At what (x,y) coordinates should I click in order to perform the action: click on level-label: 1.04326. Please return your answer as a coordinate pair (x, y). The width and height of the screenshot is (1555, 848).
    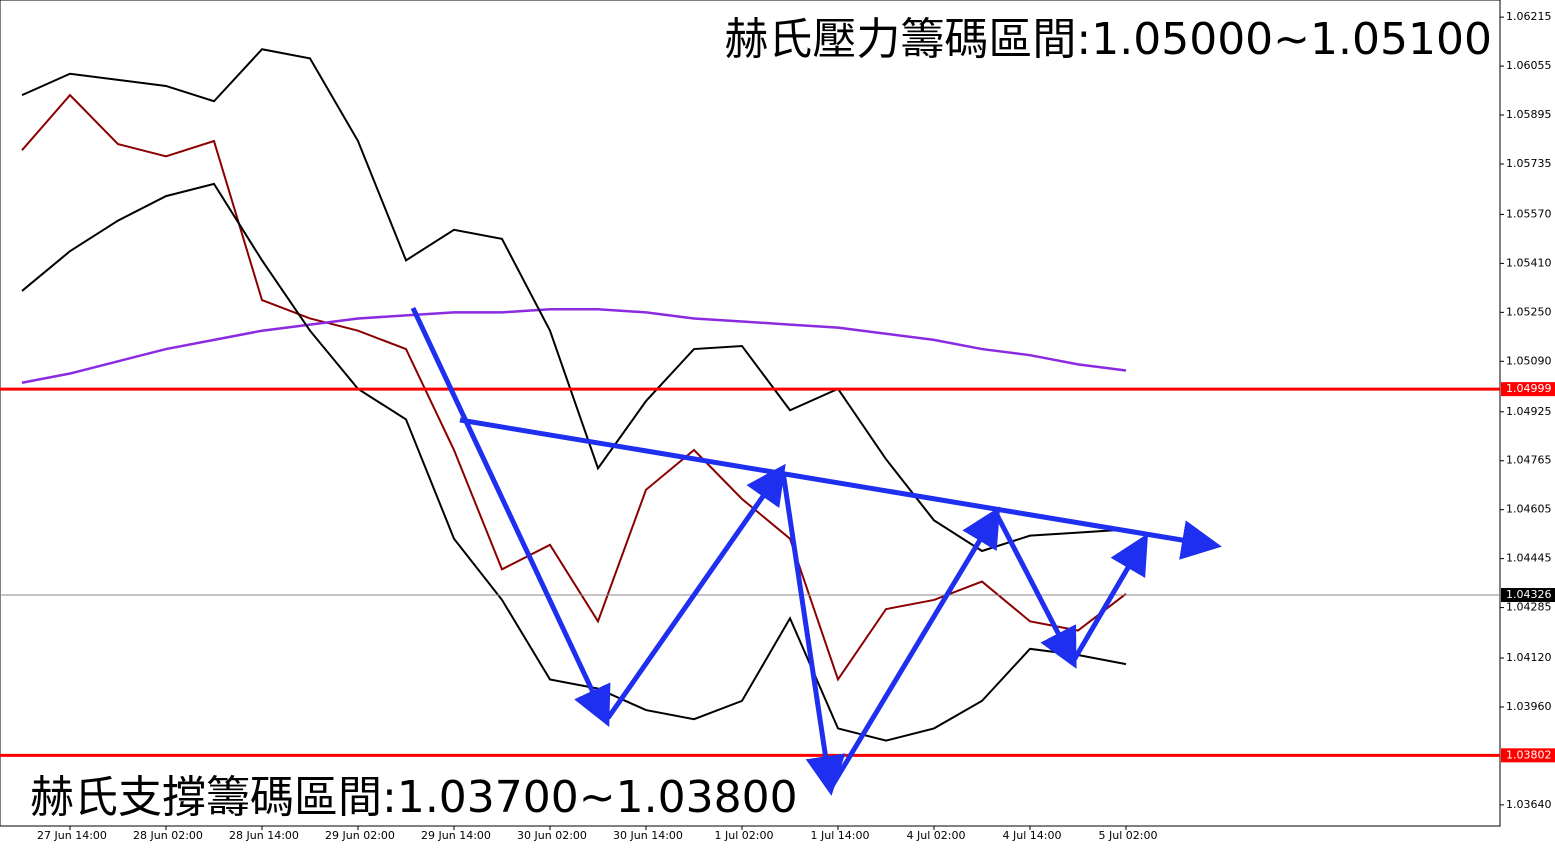
    Looking at the image, I should click on (1529, 594).